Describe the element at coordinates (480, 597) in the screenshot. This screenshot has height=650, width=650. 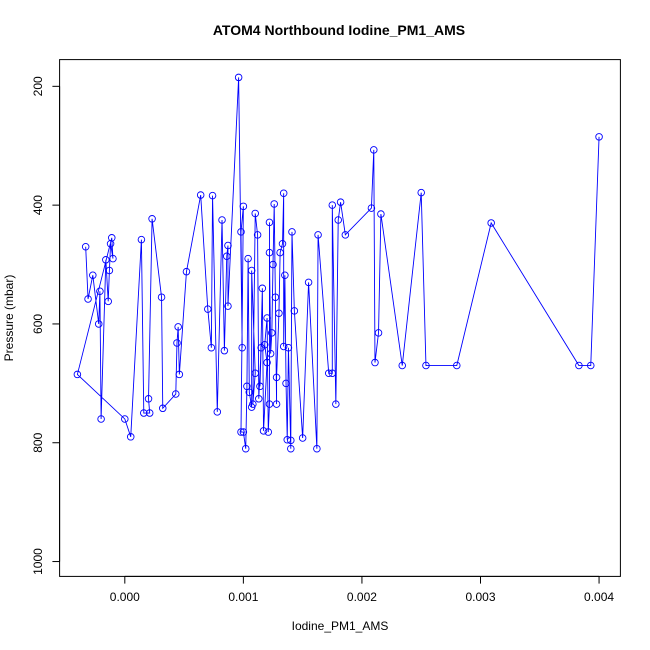
I see `x-tick-label: 0.003` at that location.